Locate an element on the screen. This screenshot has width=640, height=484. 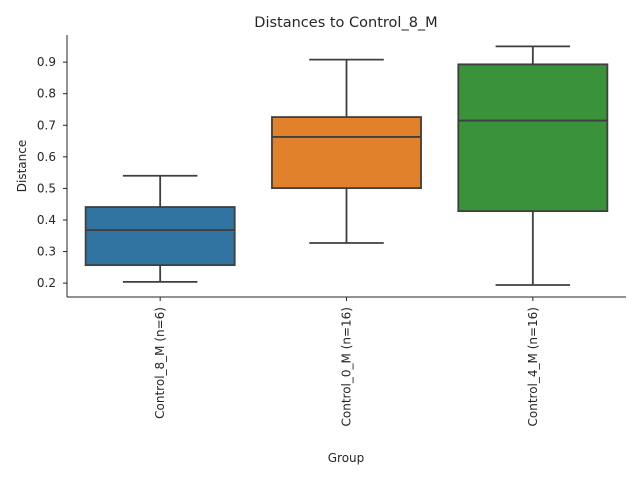
x-tick-label: Control_0_M (n=16) is located at coordinates (347, 366).